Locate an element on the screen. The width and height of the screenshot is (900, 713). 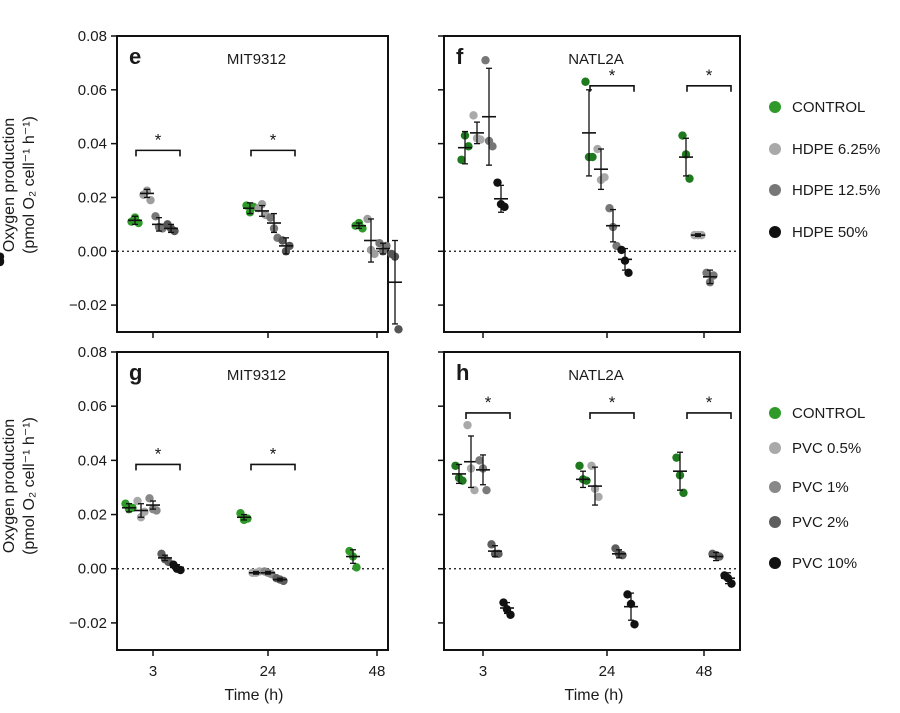
x-axis-title-right: Time (h) is located at coordinates (594, 695).